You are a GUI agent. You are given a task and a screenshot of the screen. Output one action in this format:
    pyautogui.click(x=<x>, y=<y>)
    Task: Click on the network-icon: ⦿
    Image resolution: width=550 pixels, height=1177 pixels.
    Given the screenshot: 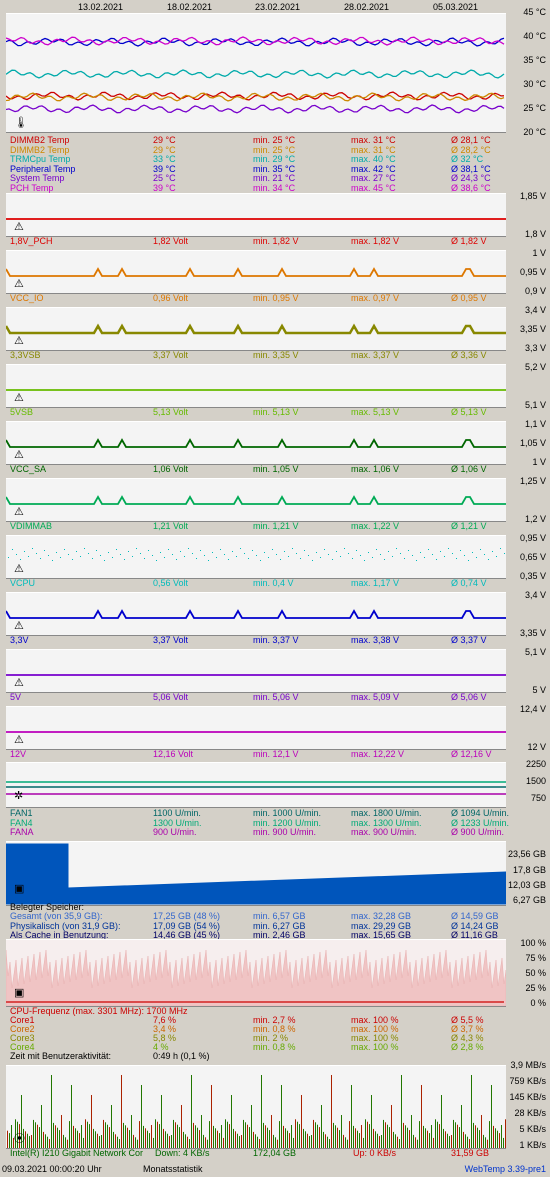 What is the action you would take?
    pyautogui.click(x=19, y=1139)
    